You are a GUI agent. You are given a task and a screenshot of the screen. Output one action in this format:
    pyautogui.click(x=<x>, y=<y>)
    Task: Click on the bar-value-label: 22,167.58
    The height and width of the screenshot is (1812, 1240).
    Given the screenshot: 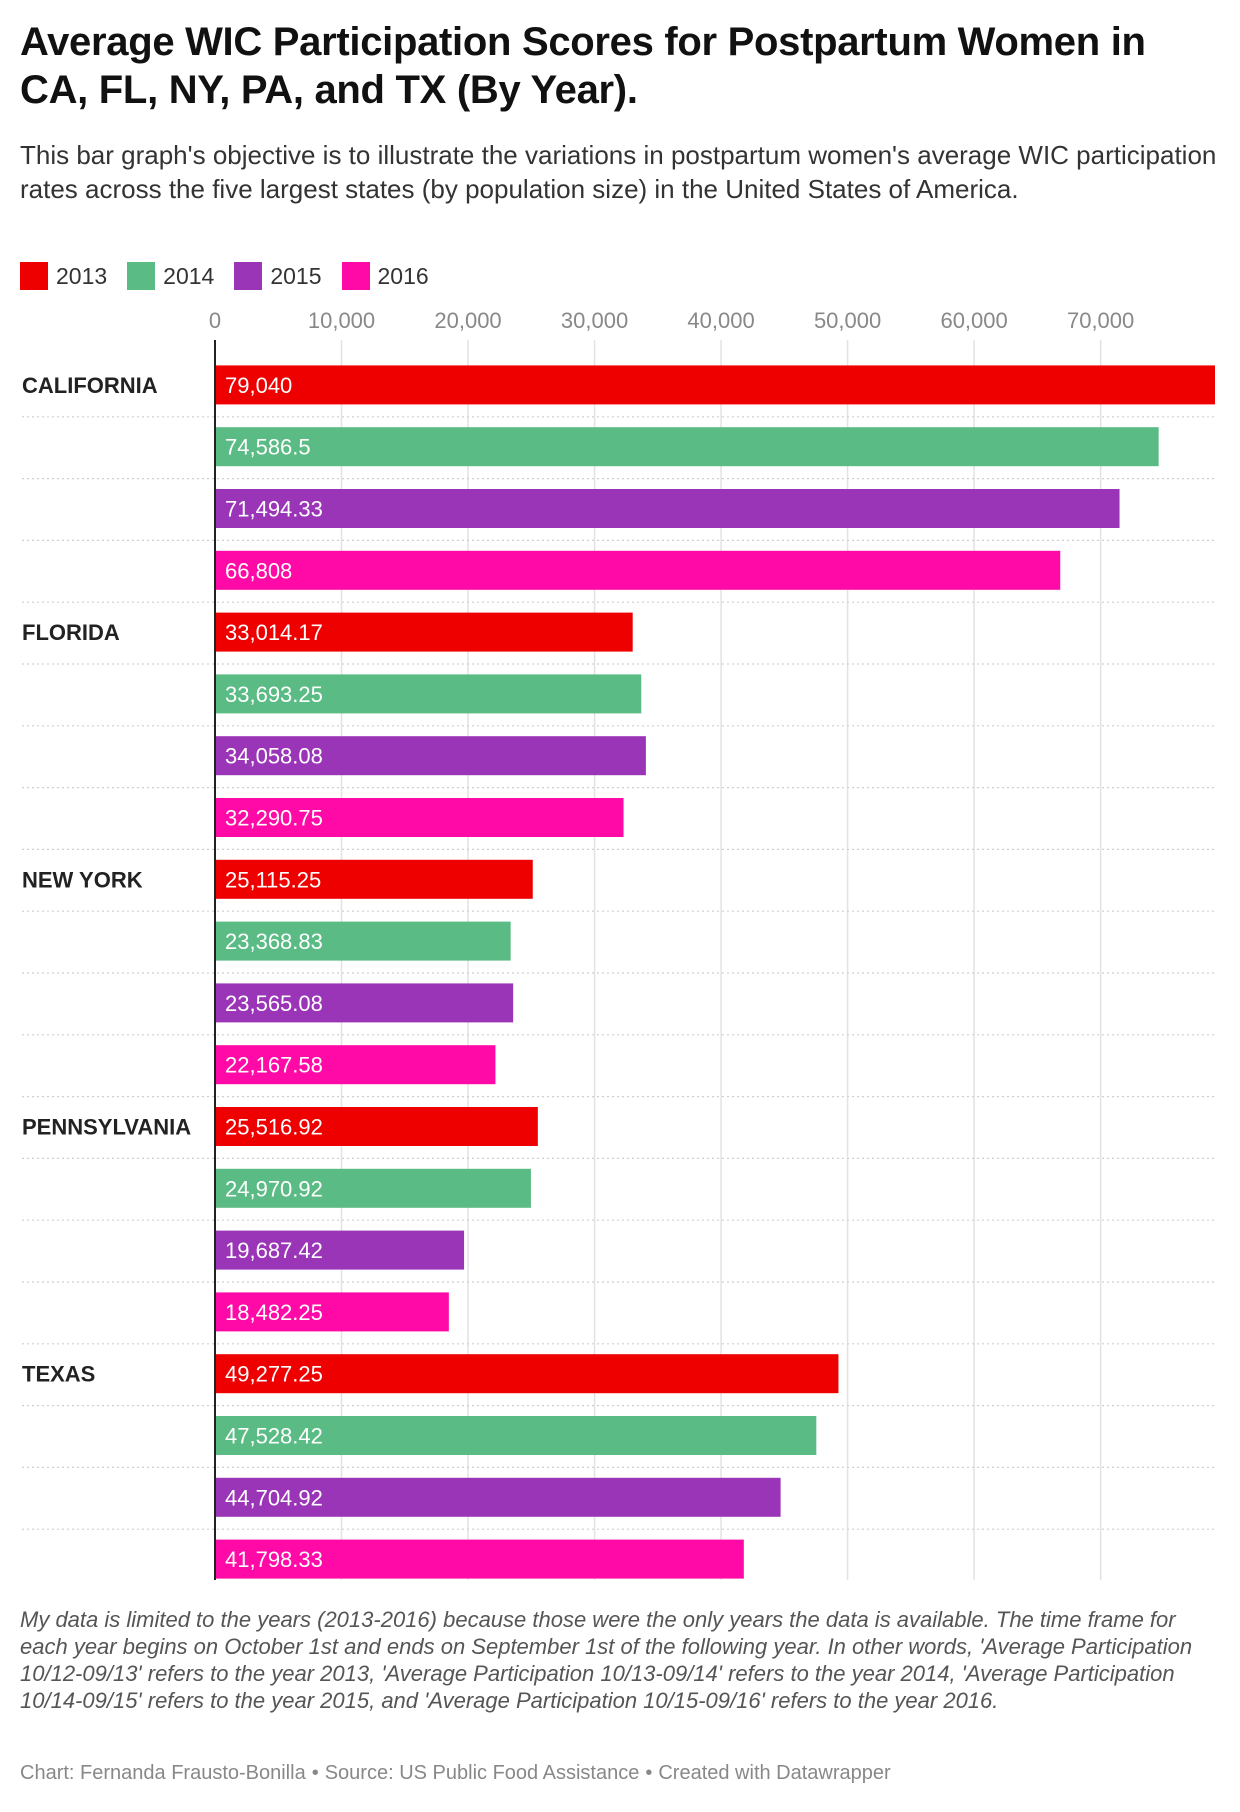 What is the action you would take?
    pyautogui.click(x=274, y=1065)
    